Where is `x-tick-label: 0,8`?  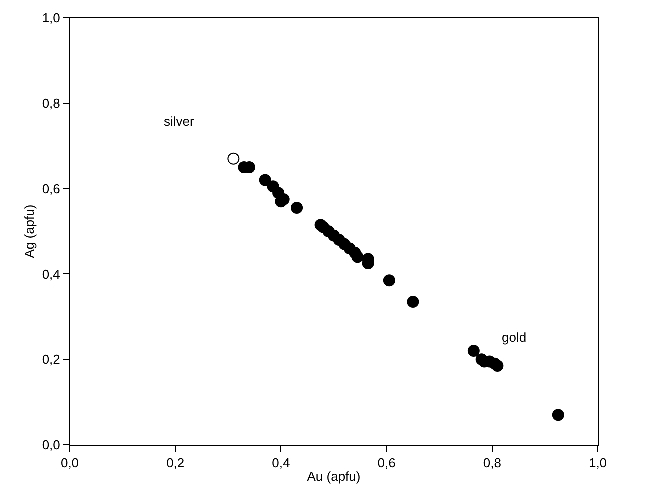
x-tick-label: 0,8 is located at coordinates (492, 463).